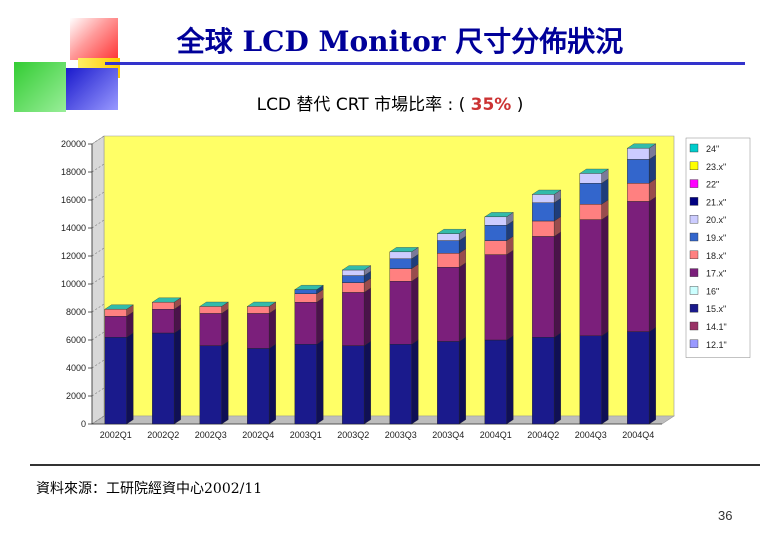  Describe the element at coordinates (94, 39) in the screenshot. I see `deco-block-red` at that location.